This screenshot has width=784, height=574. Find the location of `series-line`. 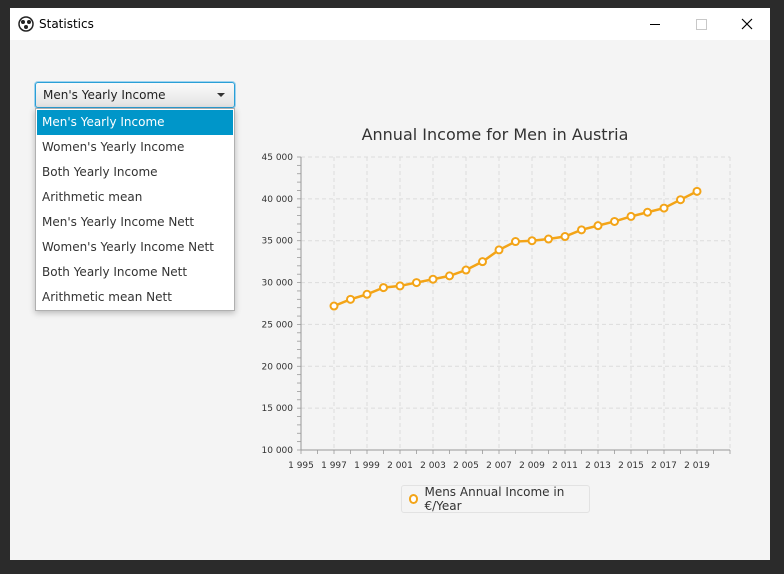

series-line is located at coordinates (515, 249).